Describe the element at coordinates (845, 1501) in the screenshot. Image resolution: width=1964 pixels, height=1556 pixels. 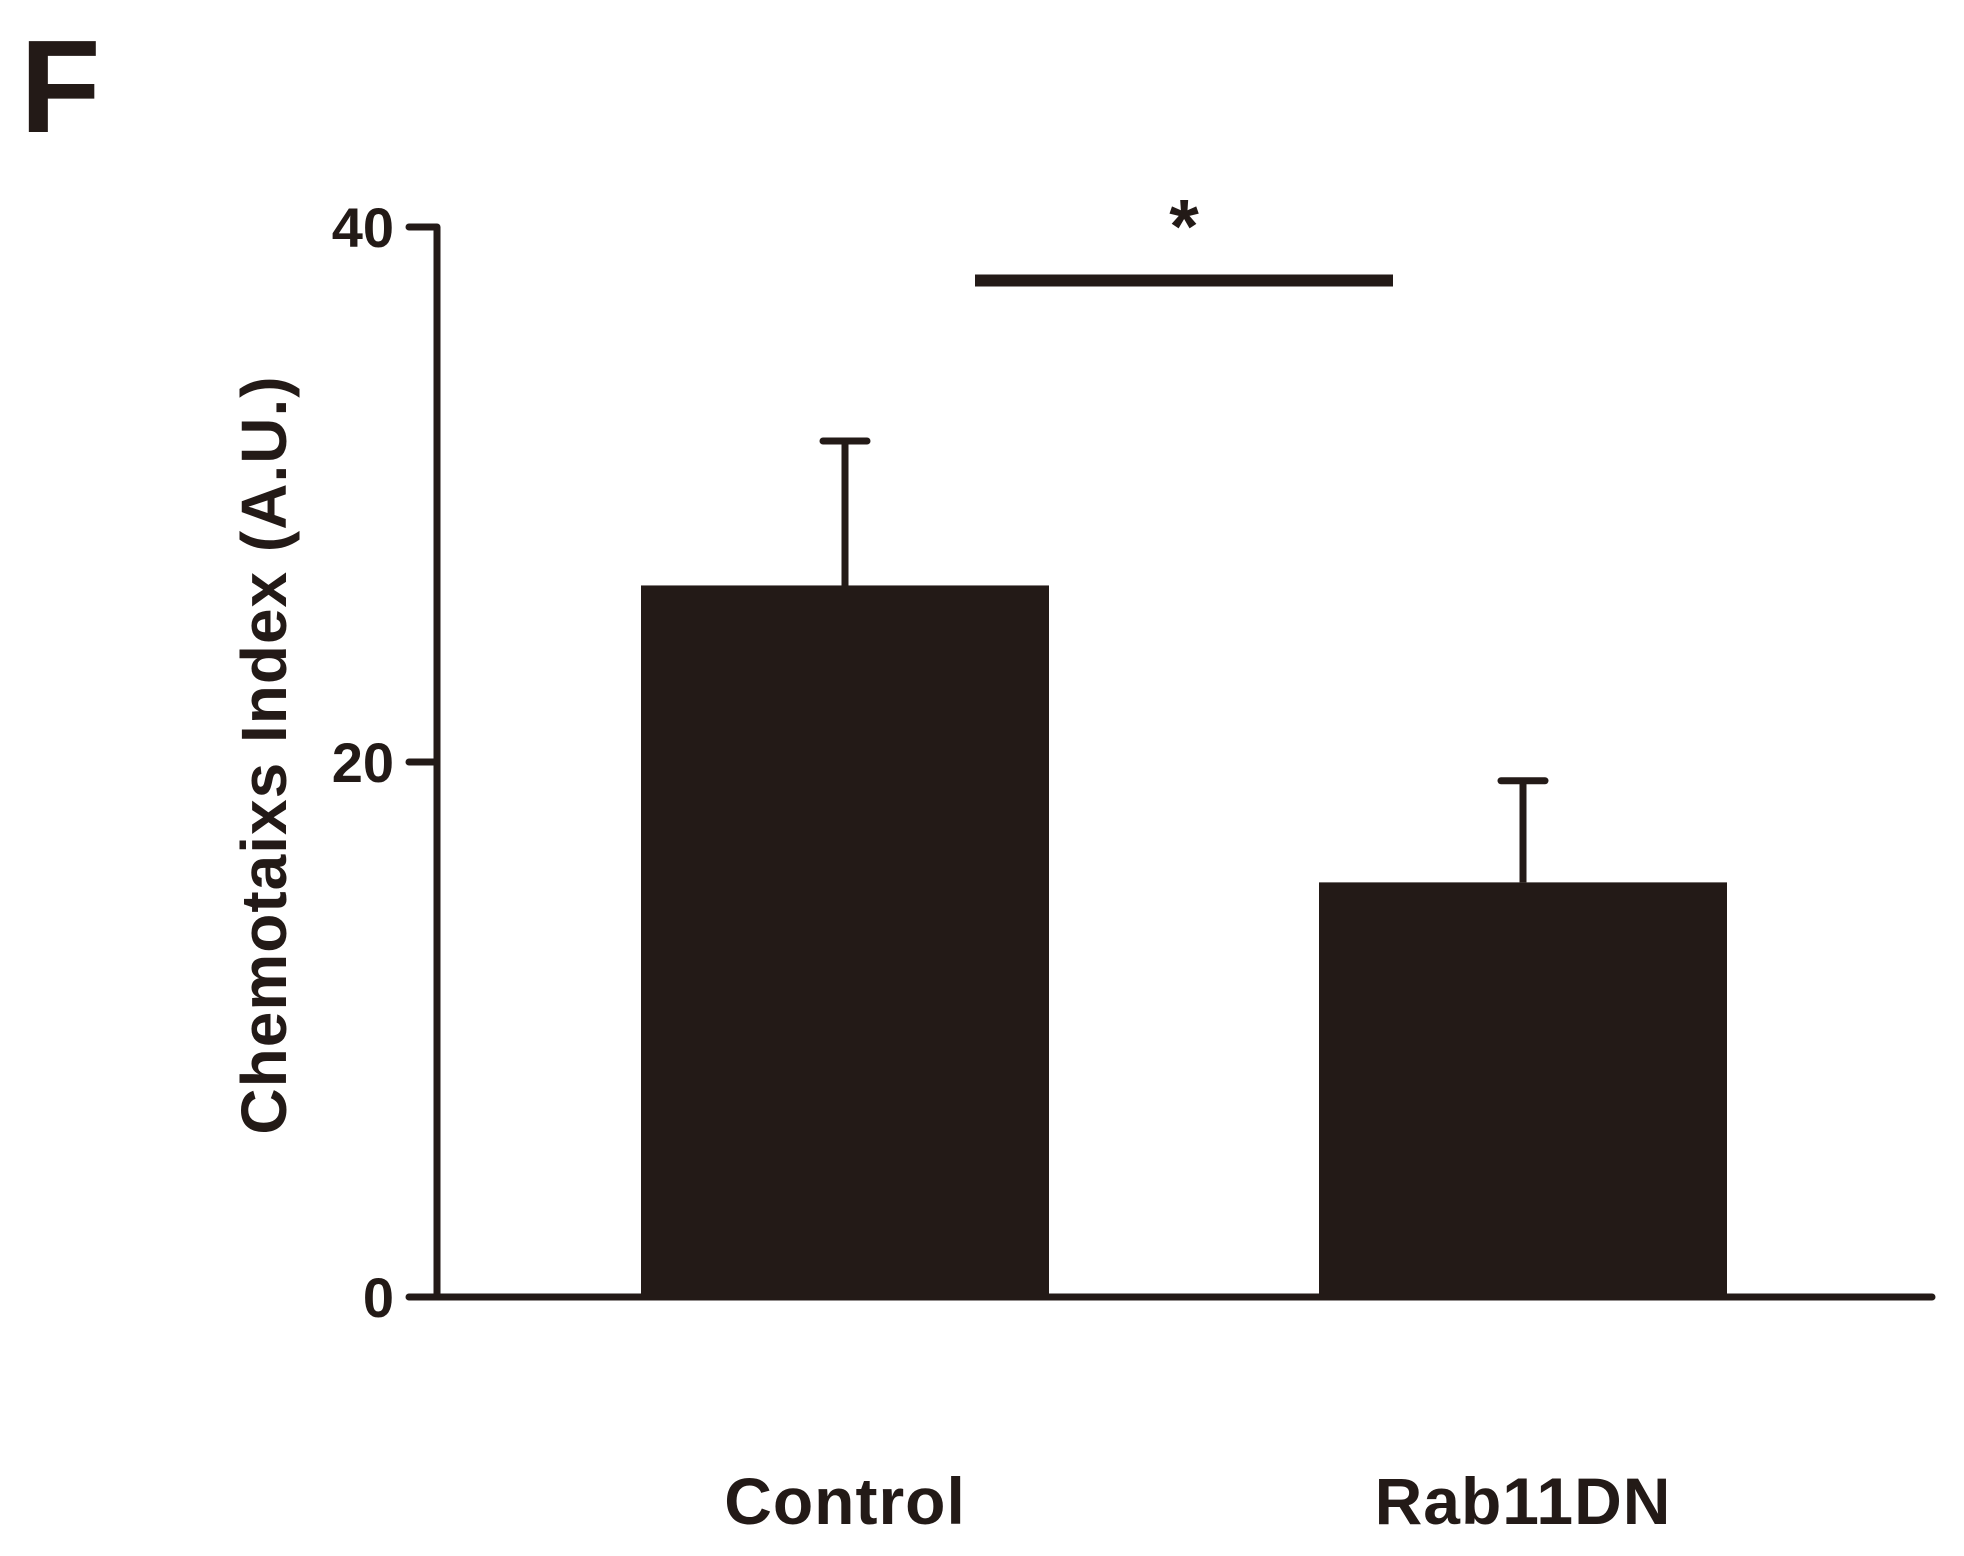
I see `x-category-label-control: Control` at that location.